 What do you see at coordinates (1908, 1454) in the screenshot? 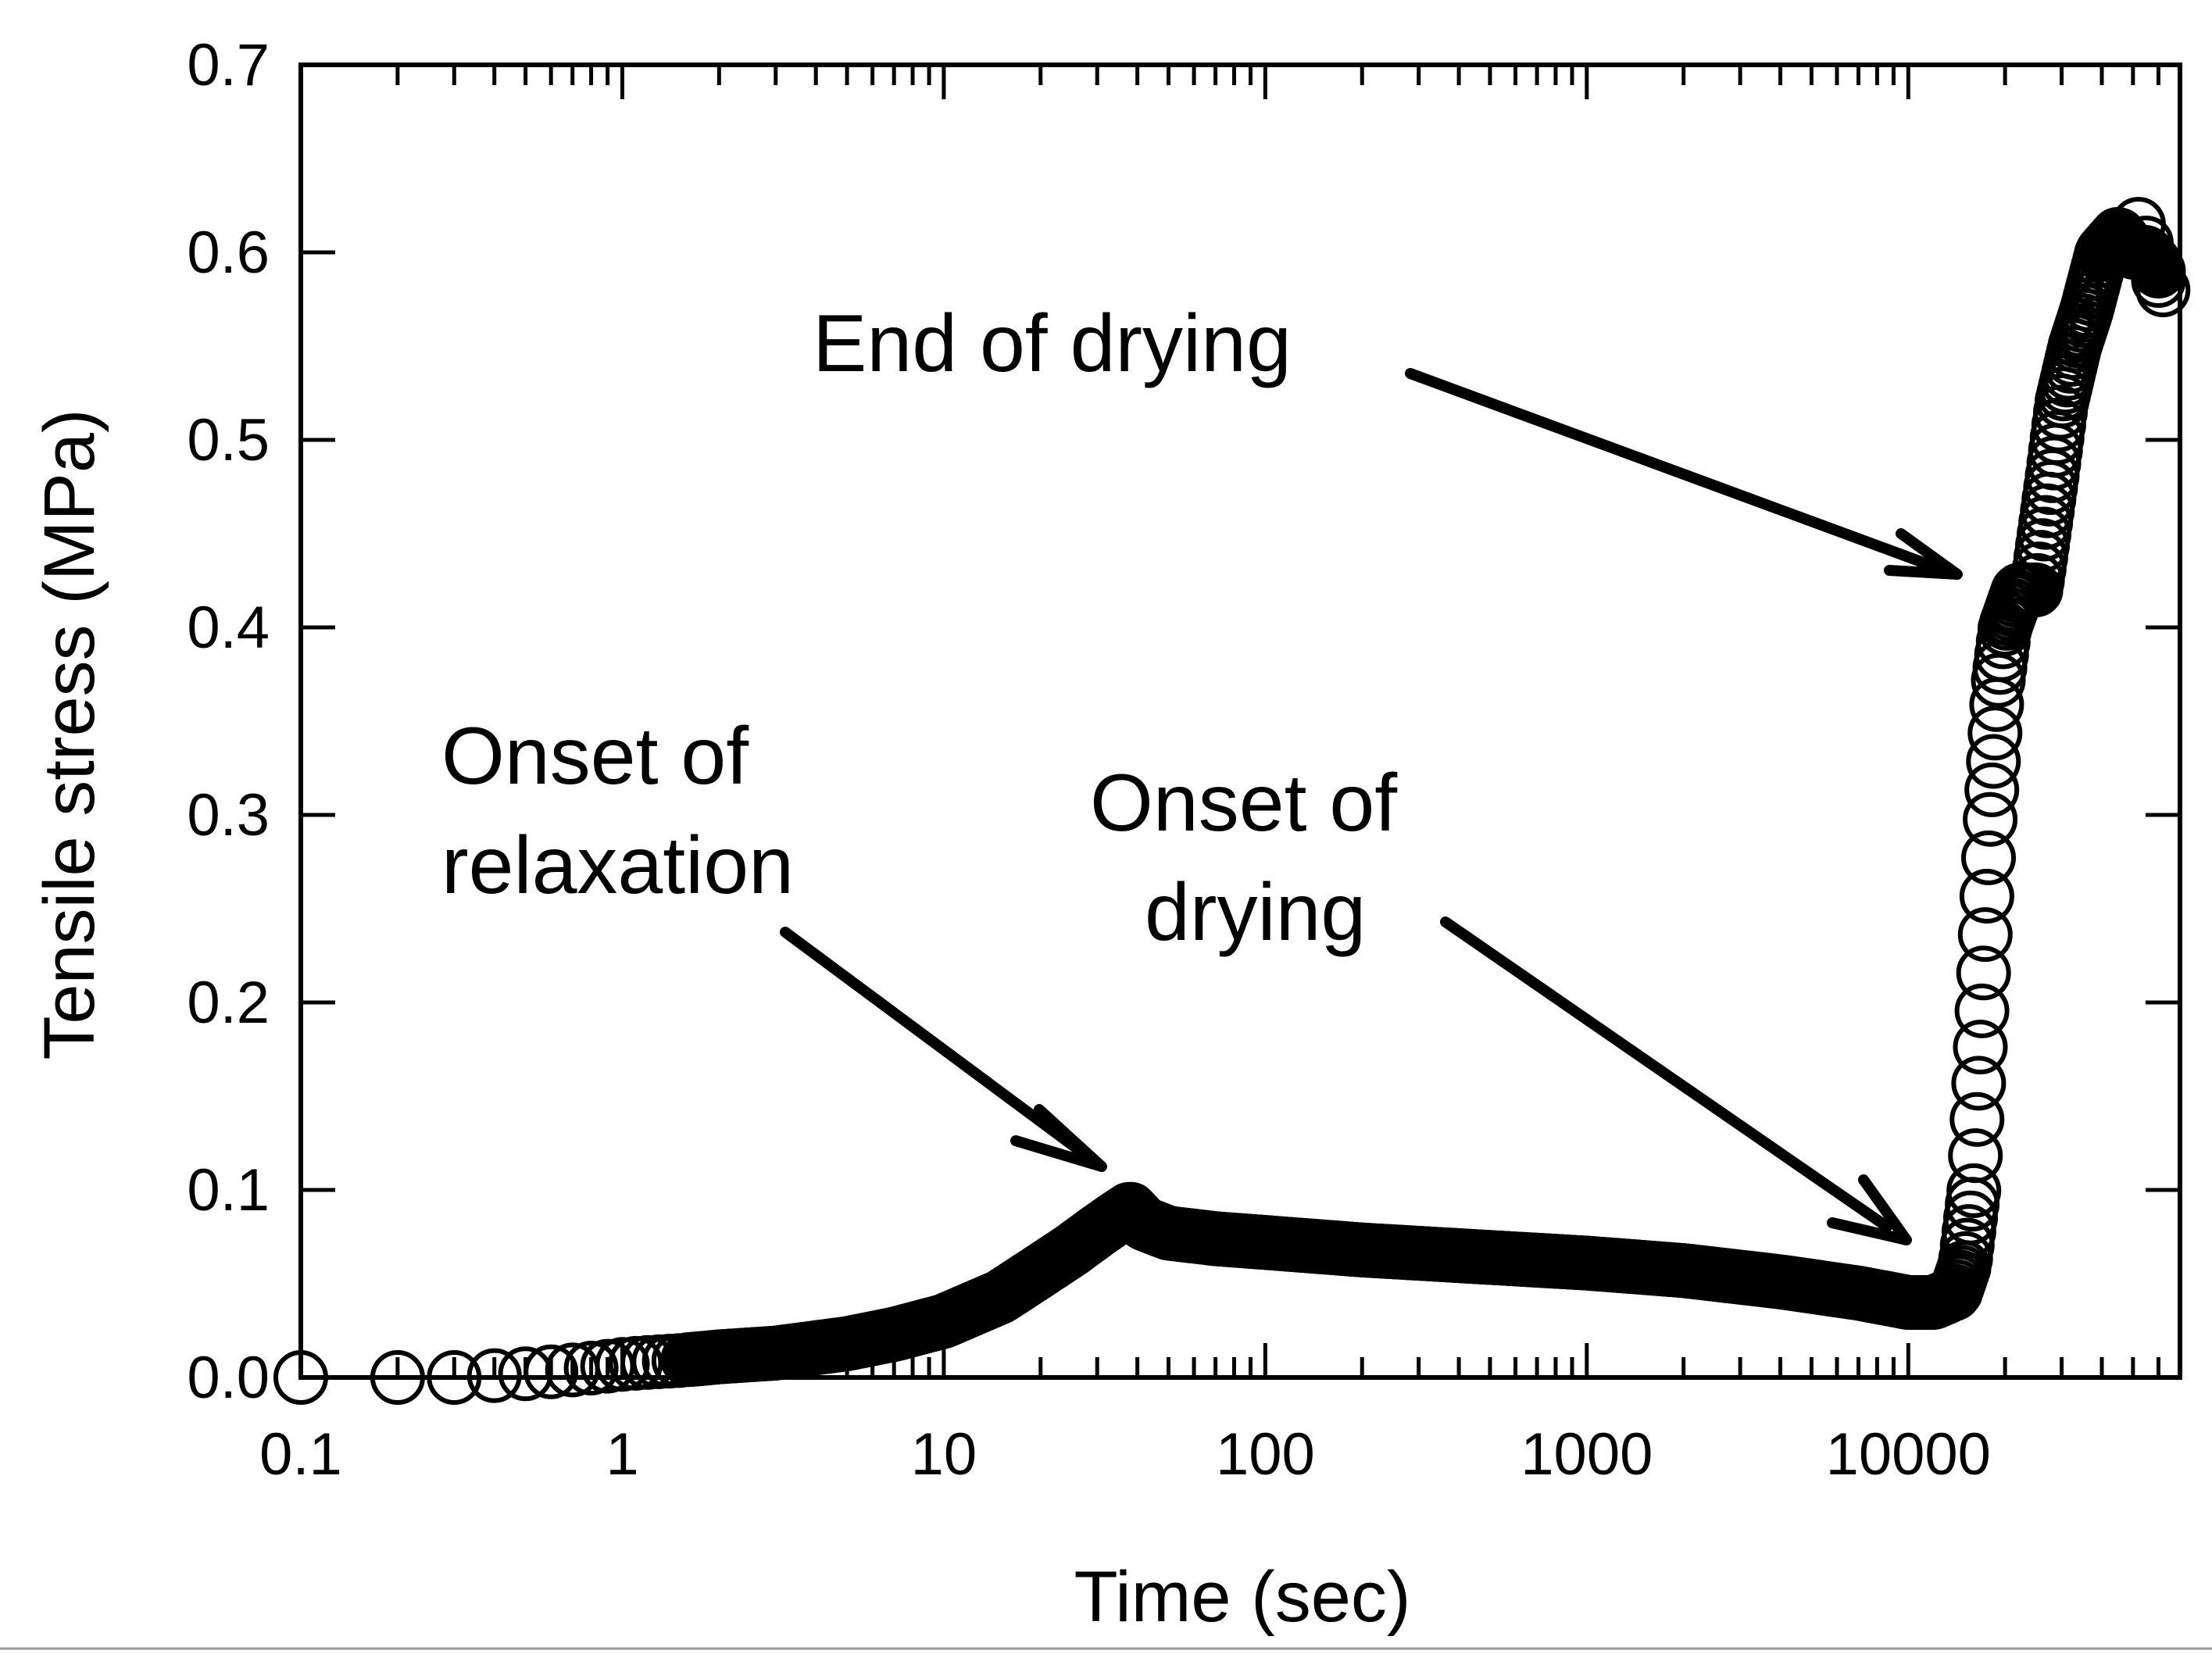
I see `x-tick-label: 10000` at bounding box center [1908, 1454].